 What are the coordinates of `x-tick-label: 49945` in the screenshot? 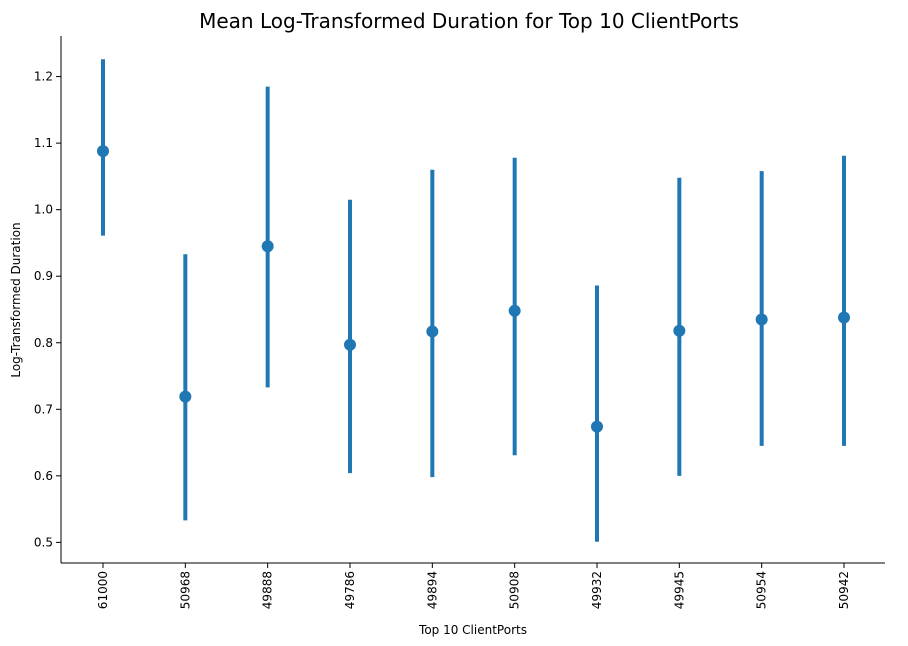 It's located at (679, 590).